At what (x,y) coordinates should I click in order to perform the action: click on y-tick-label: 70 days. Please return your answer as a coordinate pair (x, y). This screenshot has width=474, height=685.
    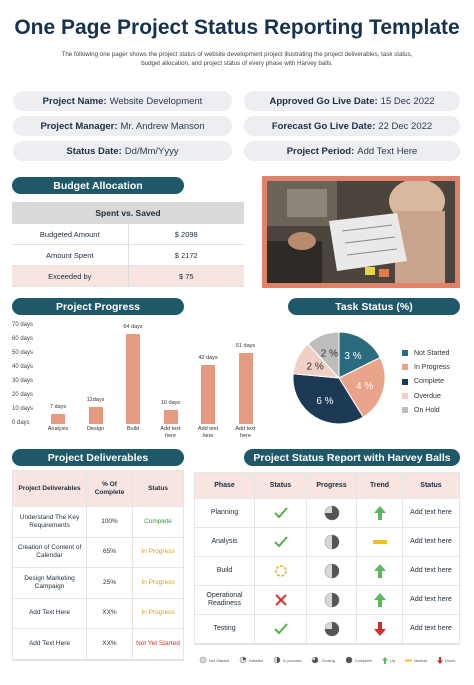
    Looking at the image, I should click on (23, 325).